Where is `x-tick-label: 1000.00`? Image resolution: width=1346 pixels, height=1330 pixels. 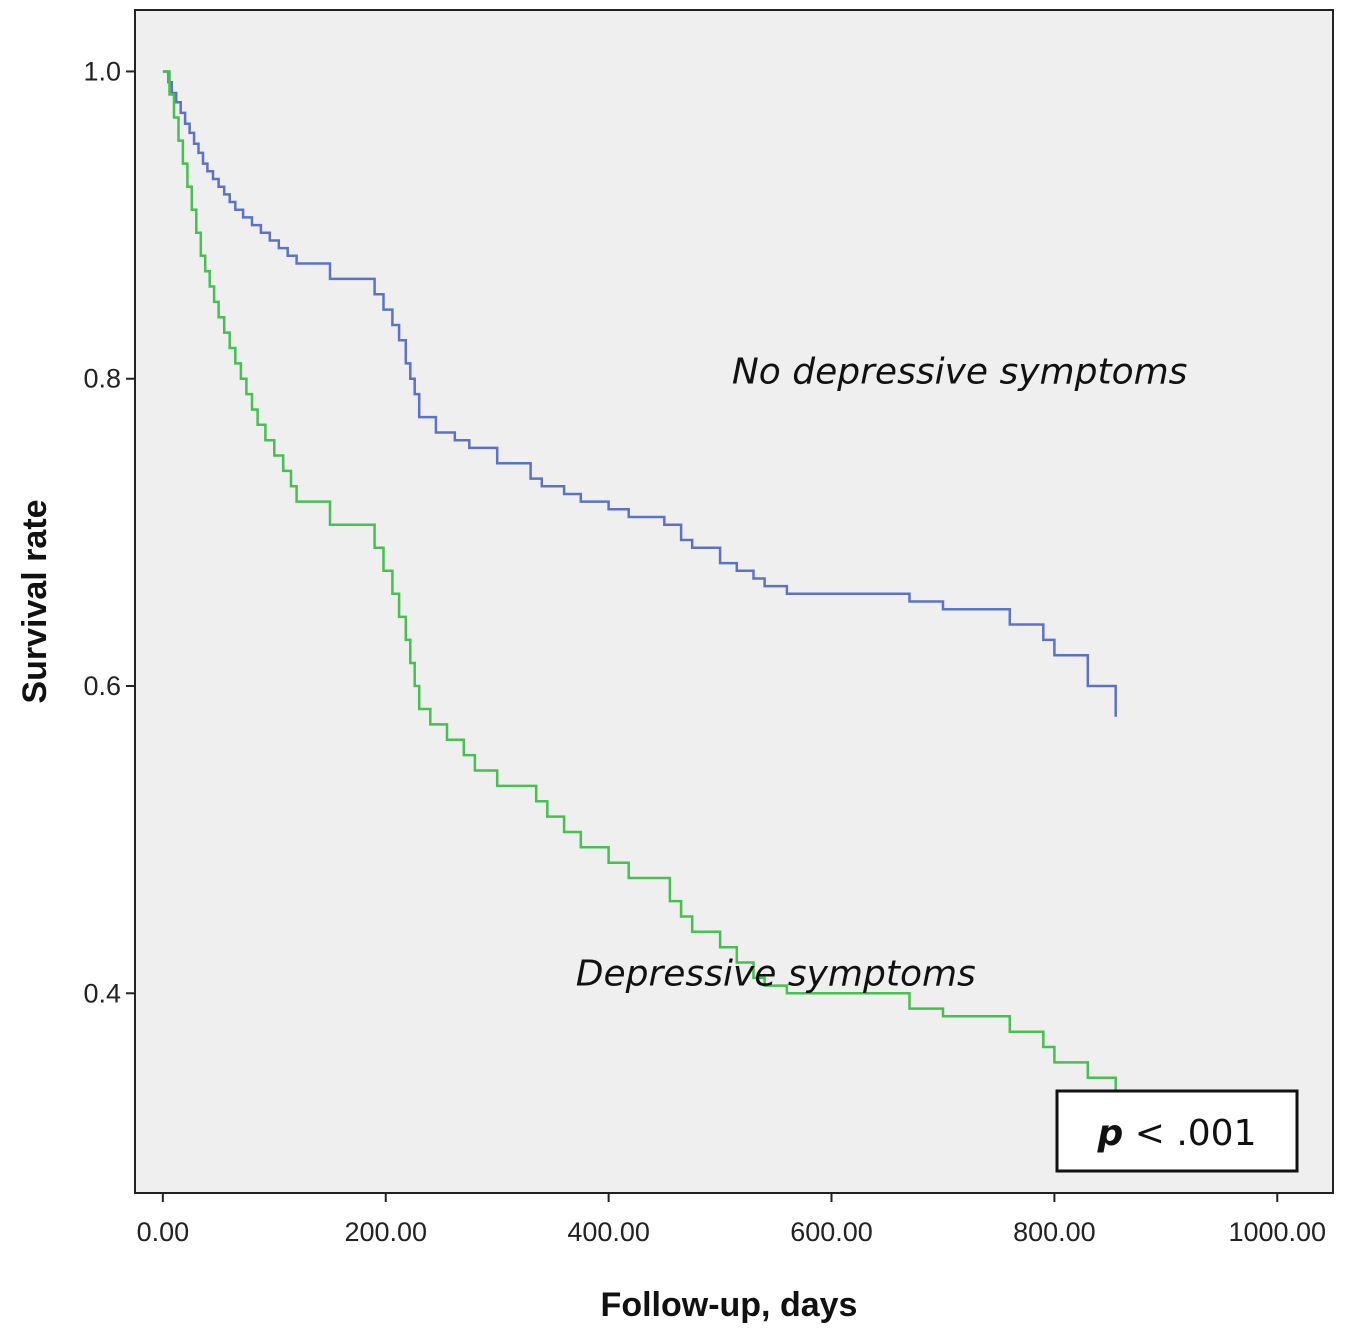
x-tick-label: 1000.00 is located at coordinates (1277, 1232).